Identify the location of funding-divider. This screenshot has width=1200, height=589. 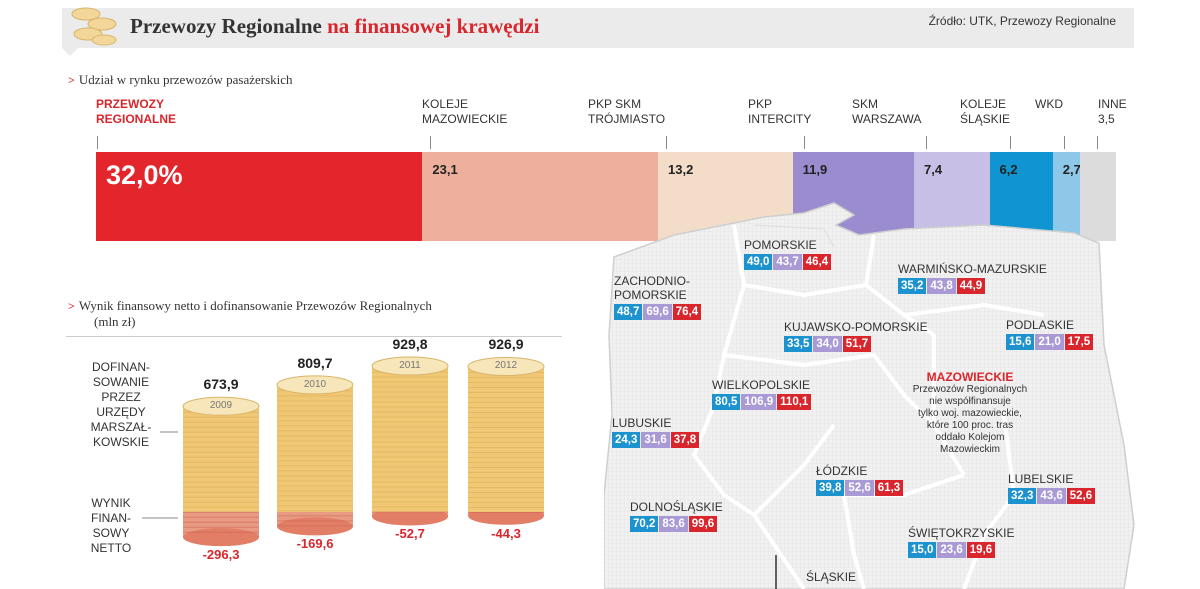
(314, 336).